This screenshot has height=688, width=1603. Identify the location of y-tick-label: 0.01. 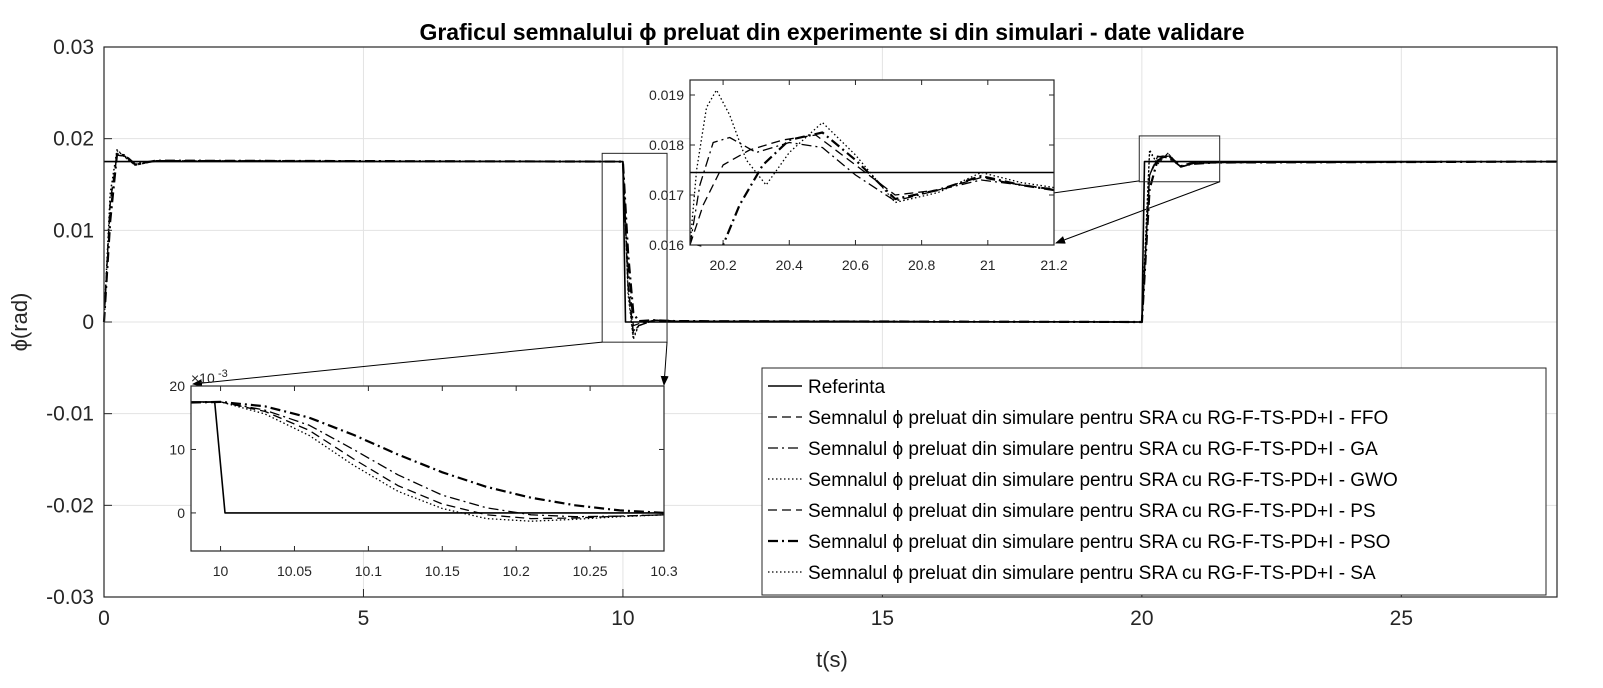
(73, 230).